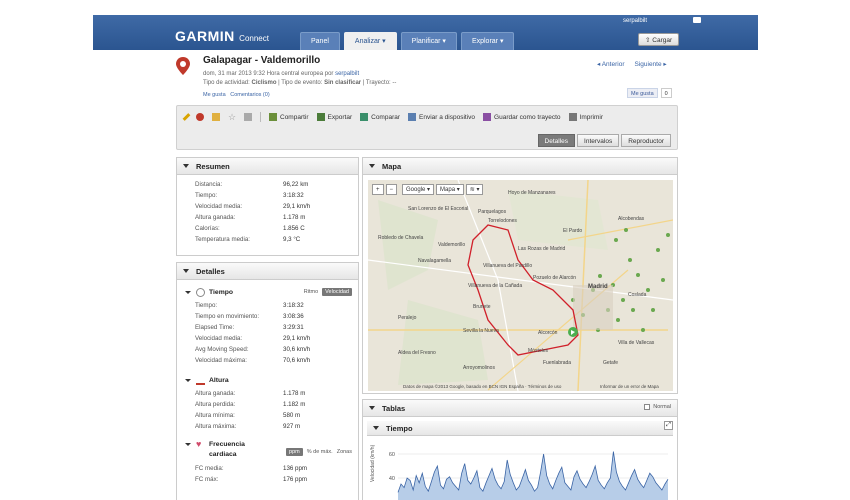 The height and width of the screenshot is (500, 850). I want to click on map-label: Fuenlabrada, so click(557, 363).